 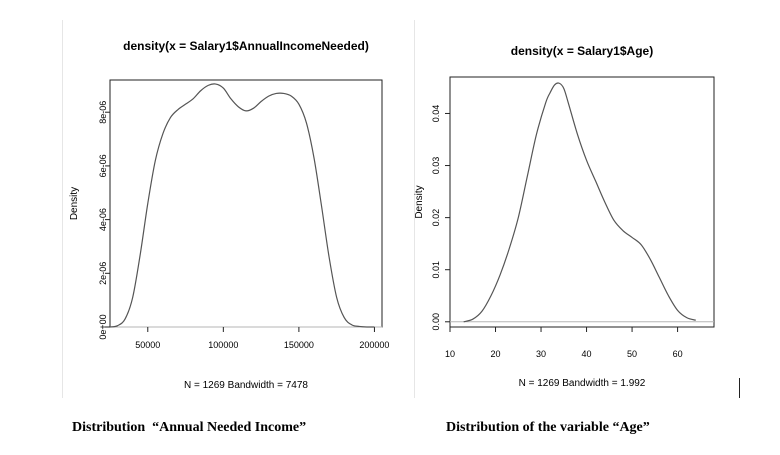 I want to click on y-tick-label: 0.01, so click(x=436, y=270).